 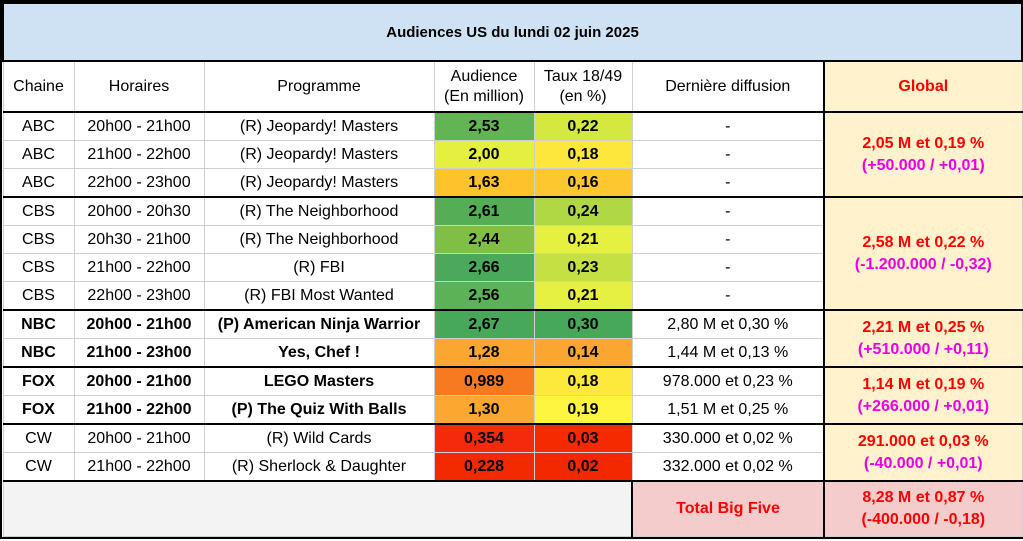 I want to click on total-big-five-evolution: (-400.000 / -0,18), so click(x=923, y=519).